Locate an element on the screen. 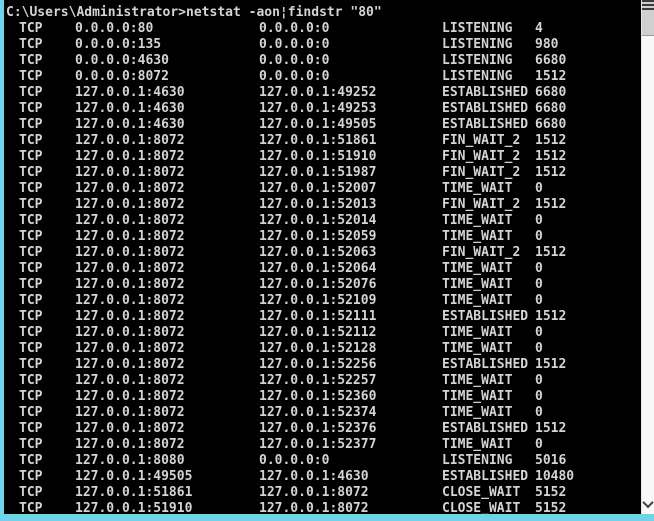 The width and height of the screenshot is (654, 521). vertical-scrollbar is located at coordinates (647, 257).